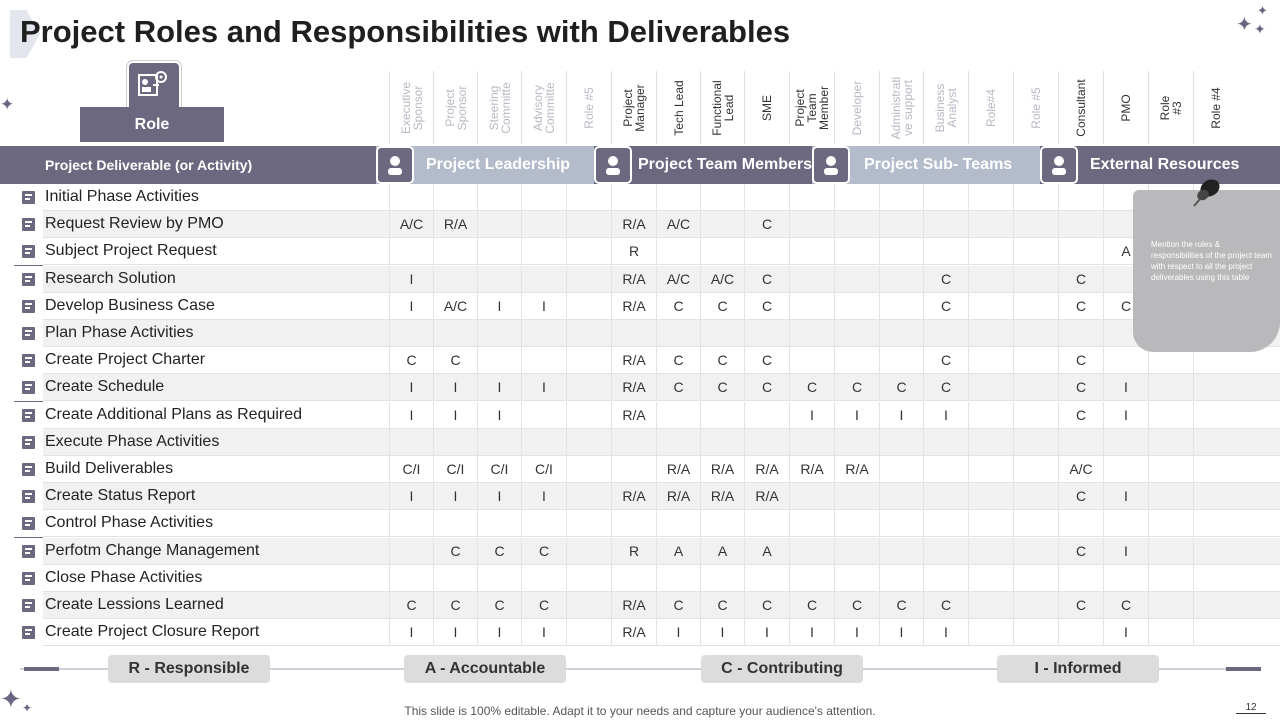 The image size is (1280, 720). What do you see at coordinates (543, 469) in the screenshot?
I see `raci-cell: C/I` at bounding box center [543, 469].